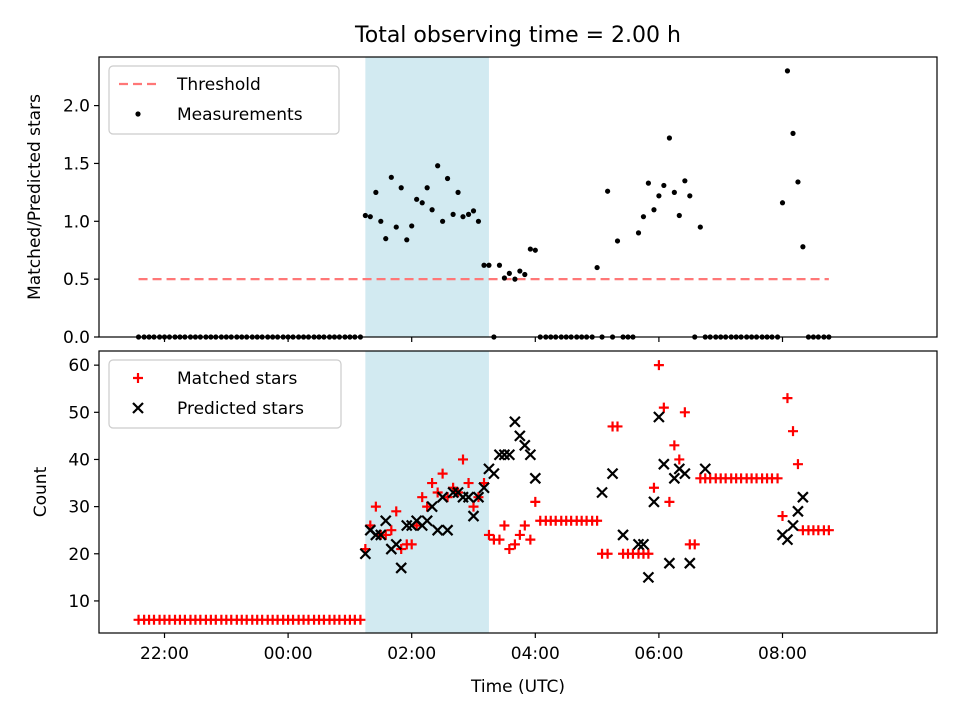  Describe the element at coordinates (782, 654) in the screenshot. I see `x-tick-label: 08:00` at that location.